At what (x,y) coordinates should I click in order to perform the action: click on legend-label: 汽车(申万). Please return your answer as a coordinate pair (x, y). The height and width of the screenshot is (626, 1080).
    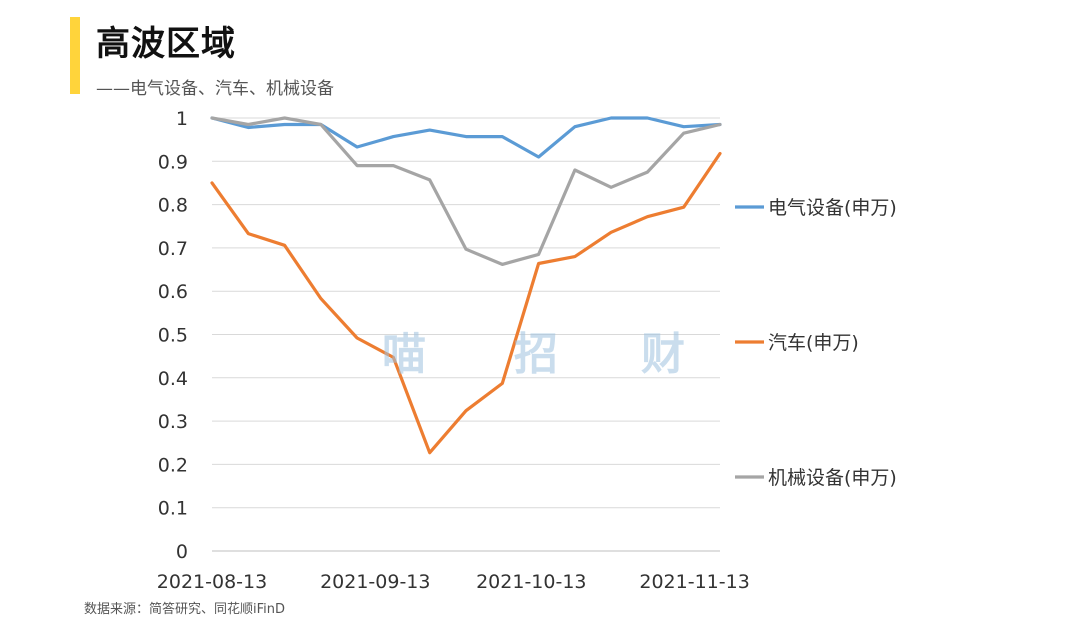
    Looking at the image, I should click on (813, 343).